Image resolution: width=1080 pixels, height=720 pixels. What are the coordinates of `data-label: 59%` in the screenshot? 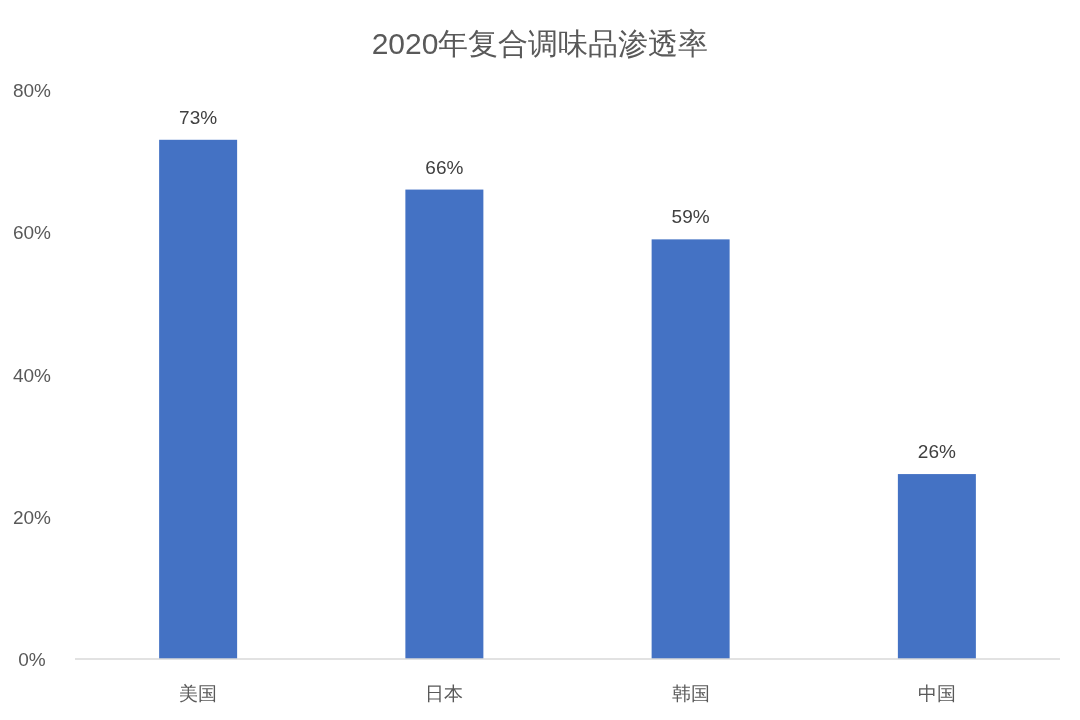 It's located at (690, 217).